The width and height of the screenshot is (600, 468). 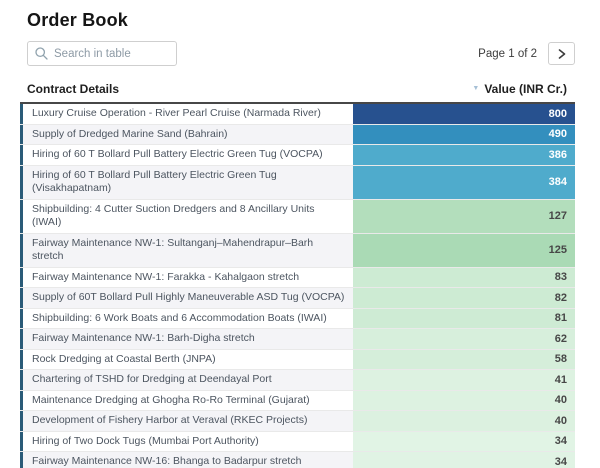 What do you see at coordinates (464, 114) in the screenshot?
I see `value-cell: 800` at bounding box center [464, 114].